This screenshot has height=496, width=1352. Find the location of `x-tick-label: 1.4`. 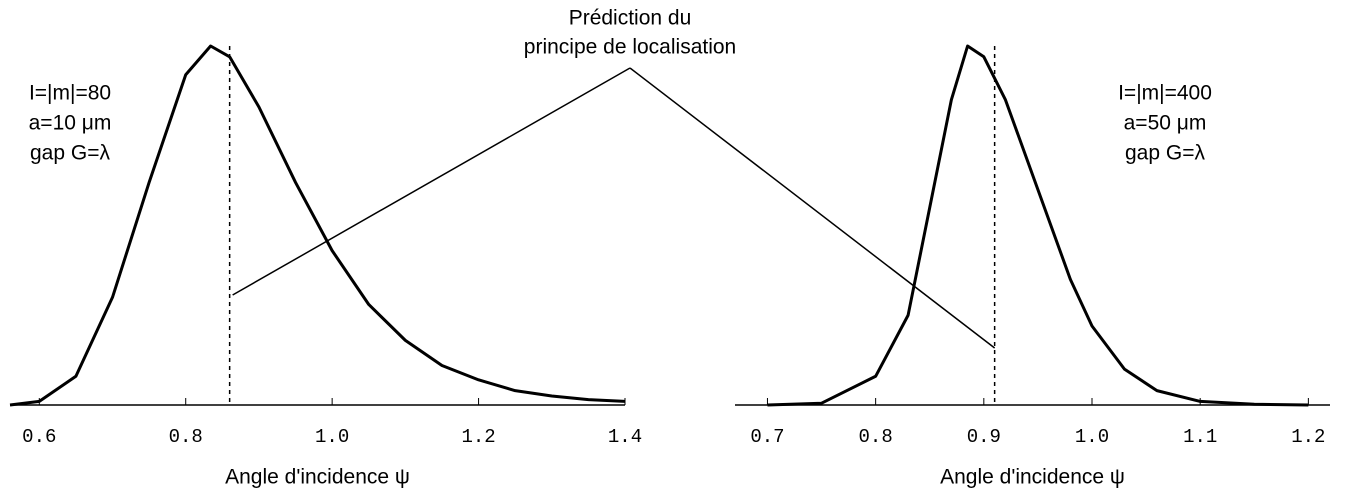

x-tick-label: 1.4 is located at coordinates (625, 437).